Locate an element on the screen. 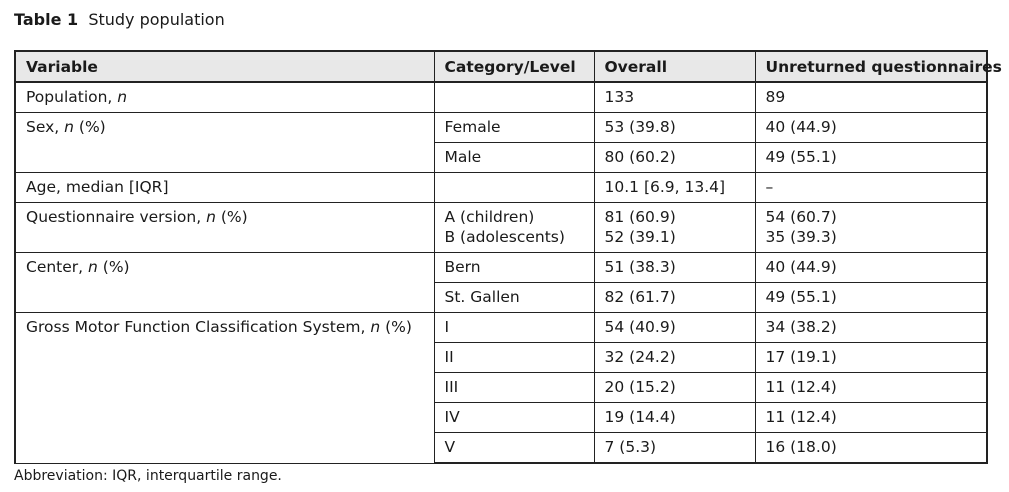 The height and width of the screenshot is (492, 1009). table-row: Population, n 133 89 is located at coordinates (501, 97).